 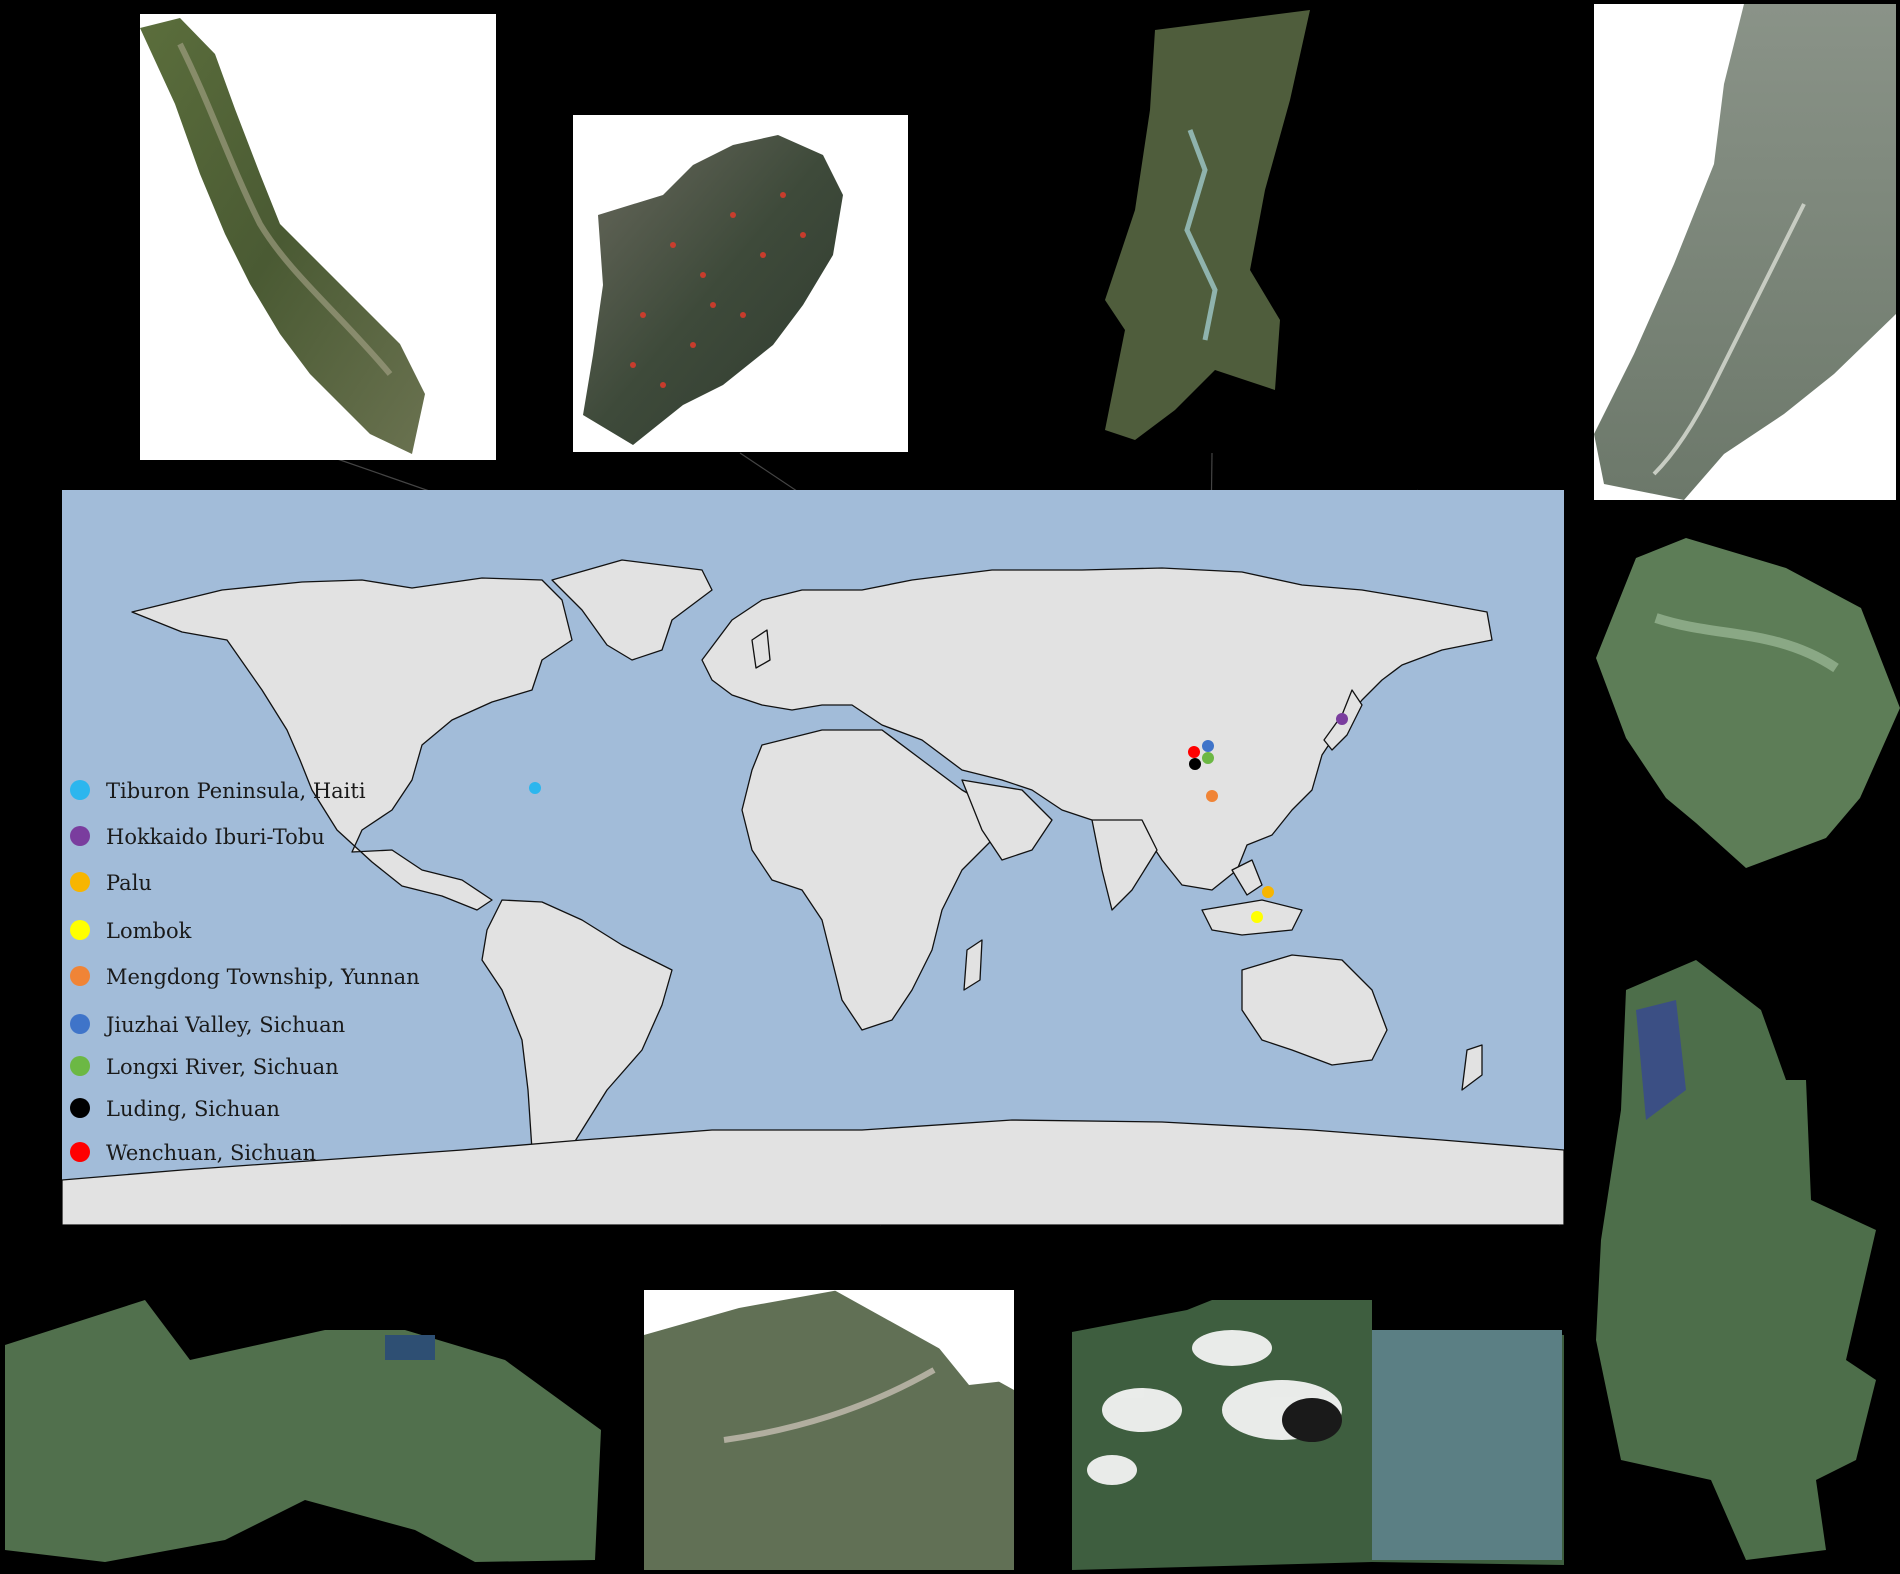 What do you see at coordinates (211, 1153) in the screenshot?
I see `legend-label: Wenchuan, Sichuan` at bounding box center [211, 1153].